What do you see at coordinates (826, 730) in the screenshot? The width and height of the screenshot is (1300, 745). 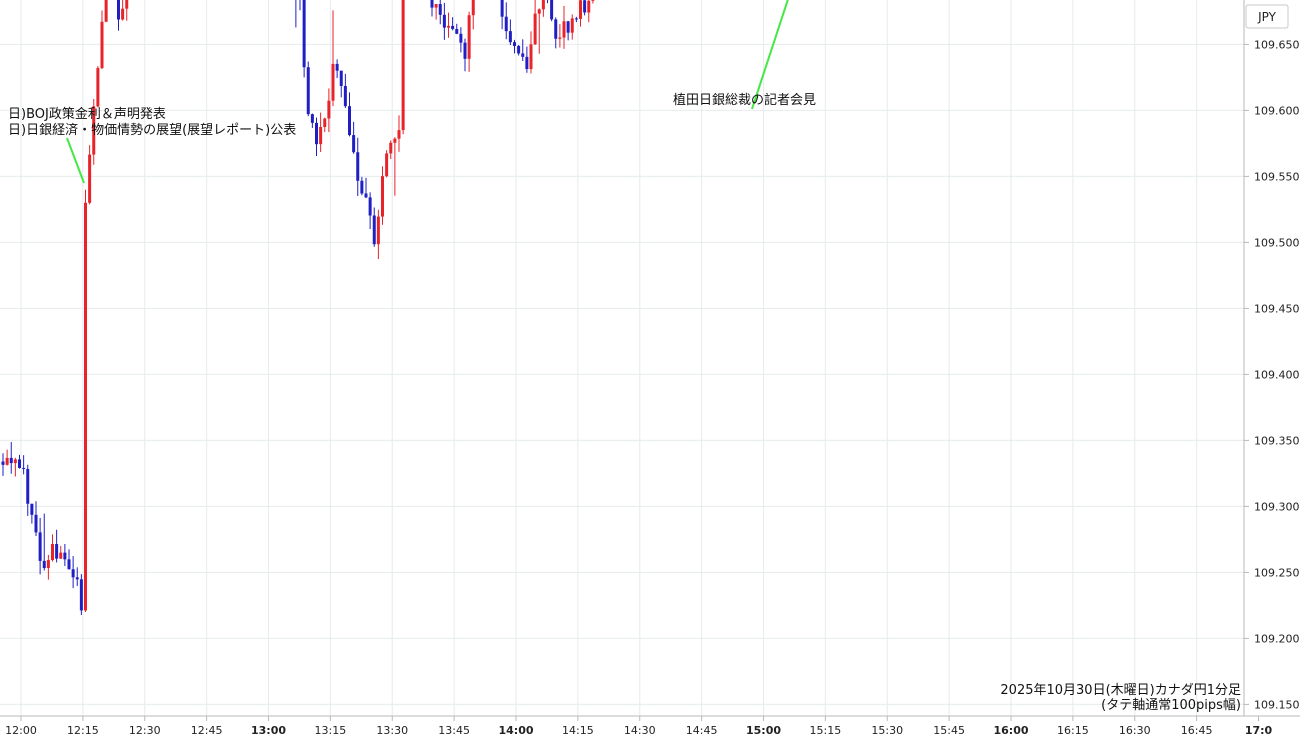 I see `x-tick-label: 15:15` at bounding box center [826, 730].